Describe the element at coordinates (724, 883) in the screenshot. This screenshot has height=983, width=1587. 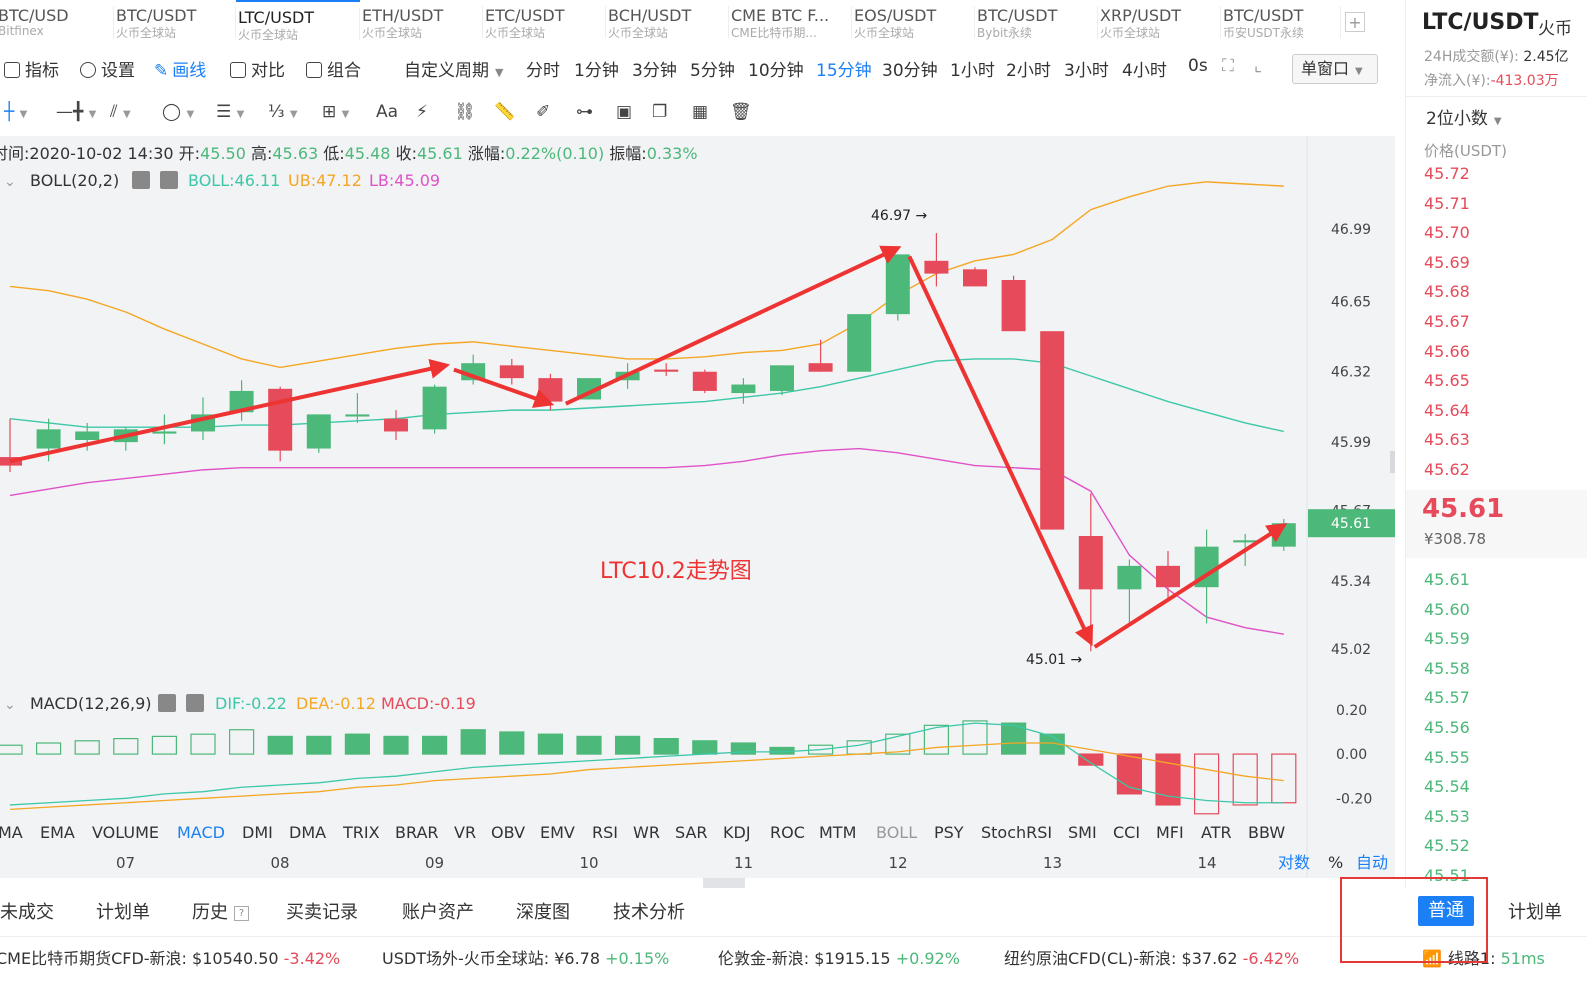
I see `pane-resize-handle` at that location.